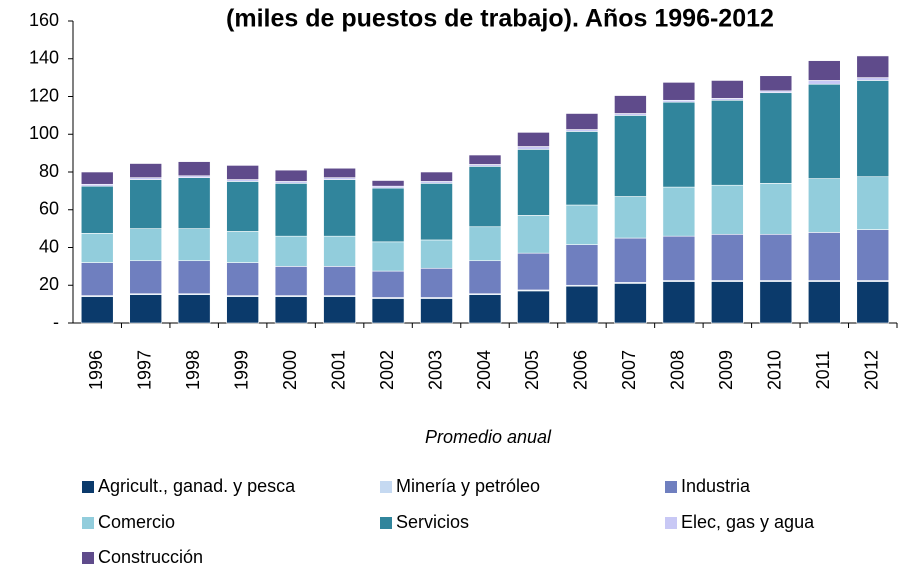 The height and width of the screenshot is (569, 898). What do you see at coordinates (716, 486) in the screenshot?
I see `legend-label: Industria` at bounding box center [716, 486].